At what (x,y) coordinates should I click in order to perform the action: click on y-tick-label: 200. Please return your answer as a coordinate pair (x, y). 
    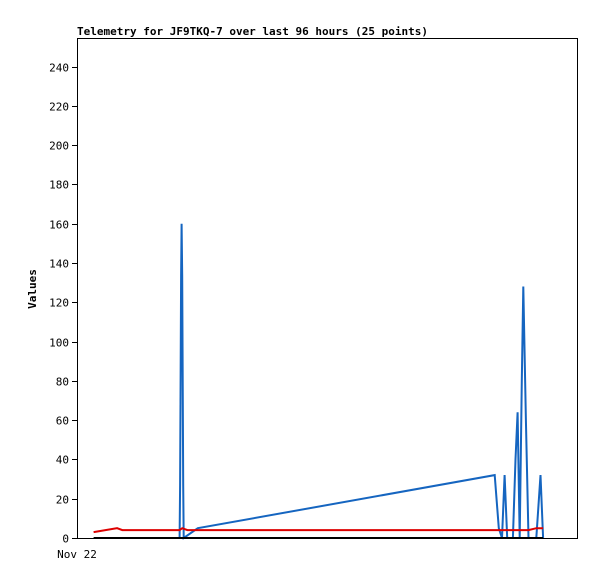
    Looking at the image, I should click on (59, 146).